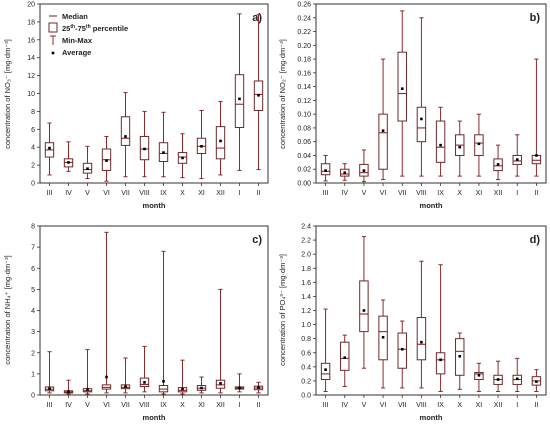  What do you see at coordinates (53, 27) in the screenshot?
I see `legend-box-swatch` at bounding box center [53, 27].